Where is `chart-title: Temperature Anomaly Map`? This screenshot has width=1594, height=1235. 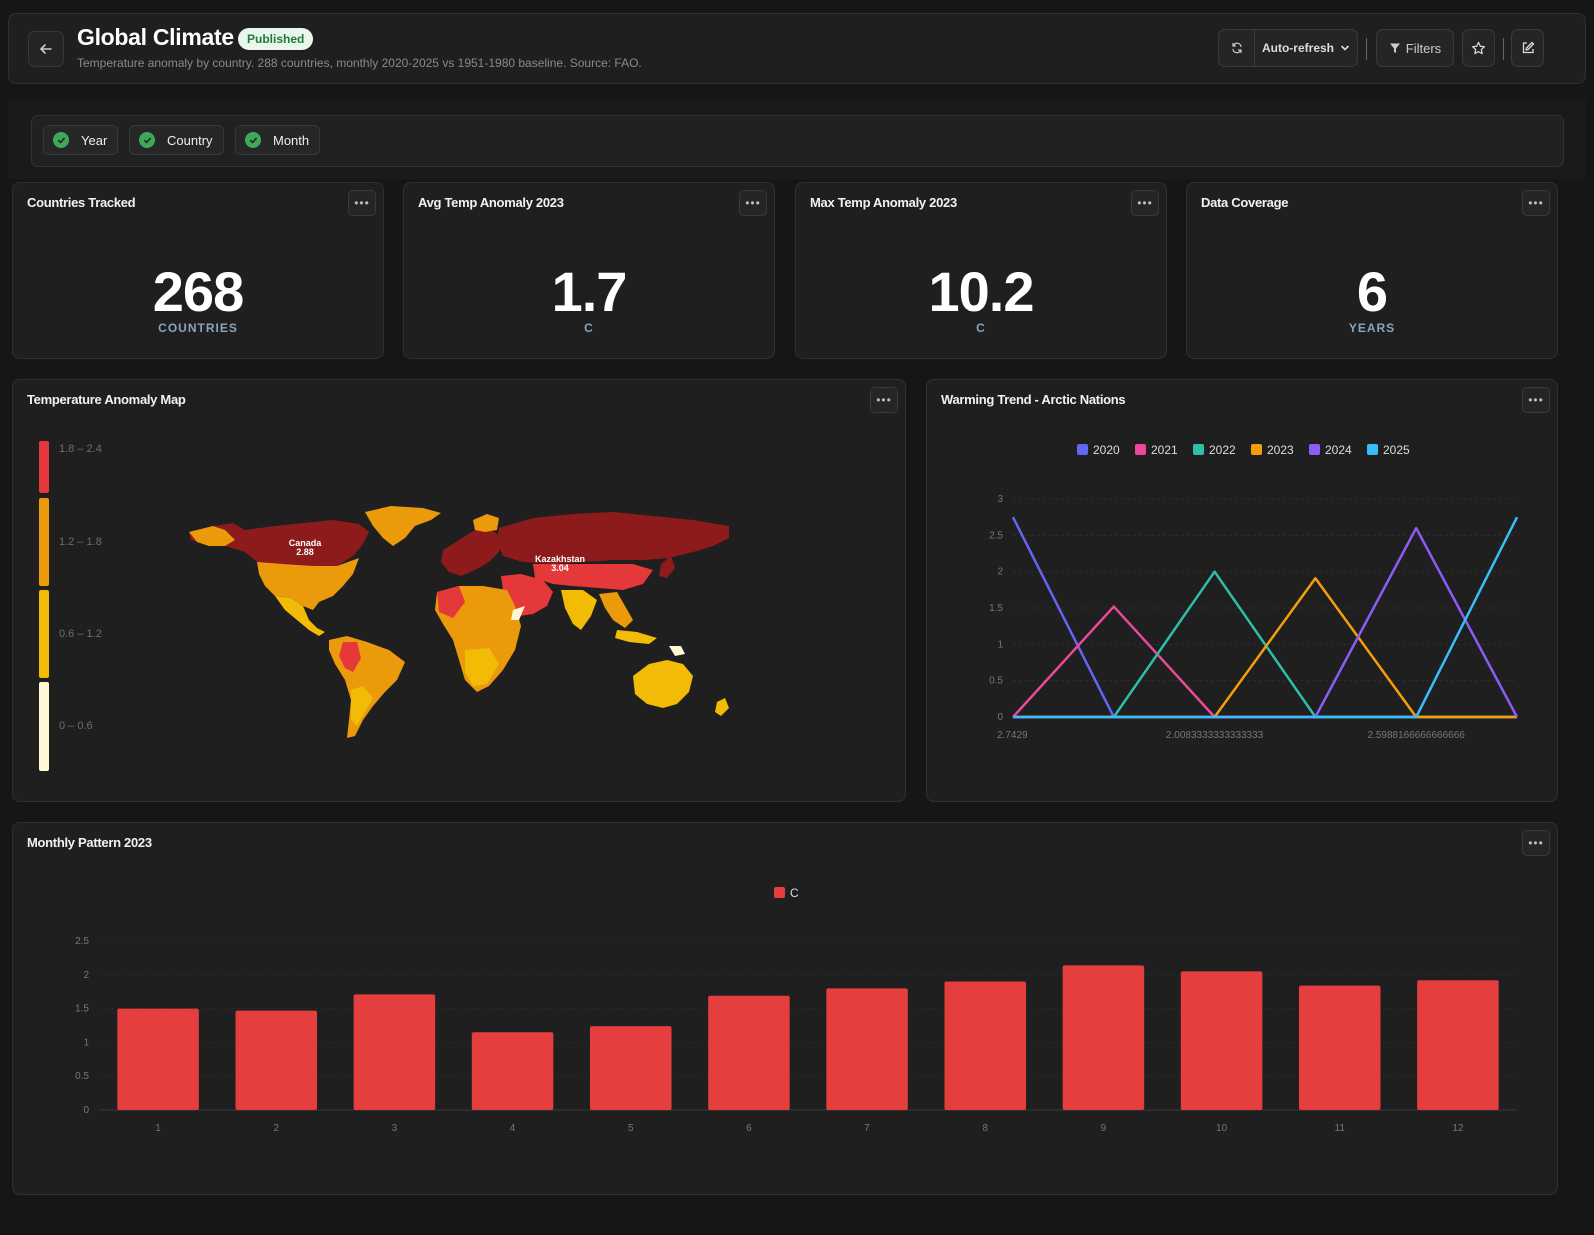
chart-title: Temperature Anomaly Map is located at coordinates (106, 399).